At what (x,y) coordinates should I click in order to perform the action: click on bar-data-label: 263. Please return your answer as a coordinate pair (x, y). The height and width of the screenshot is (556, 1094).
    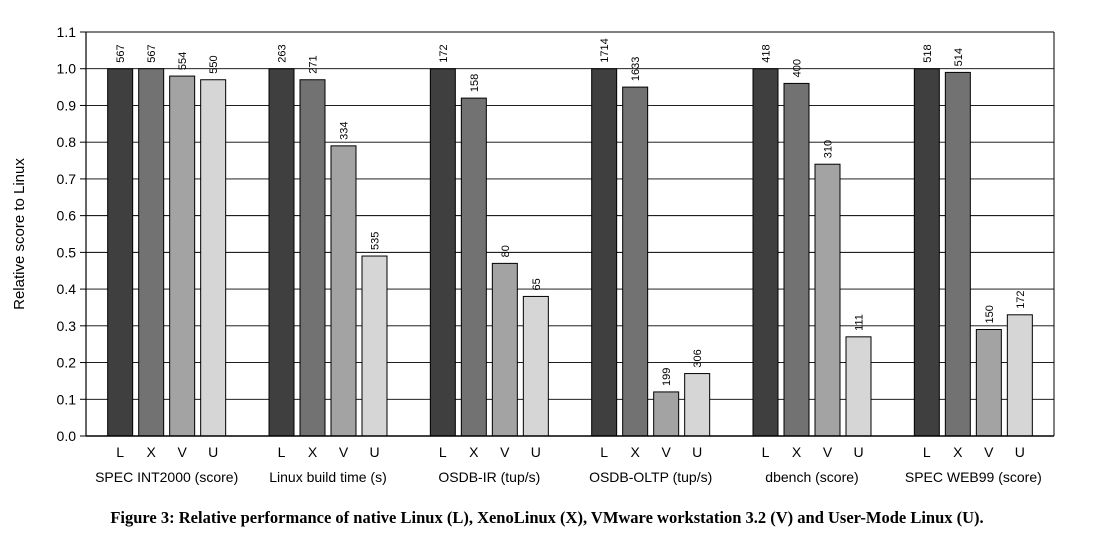
    Looking at the image, I should click on (283, 53).